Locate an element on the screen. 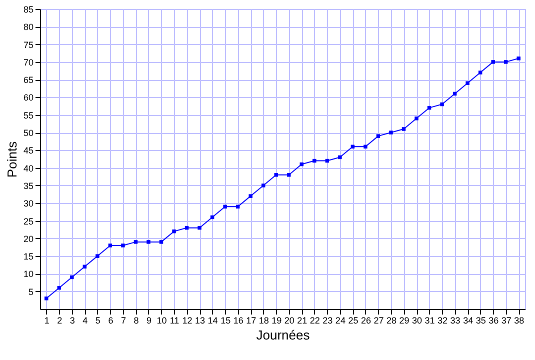  x-tick-label: 16 is located at coordinates (238, 321).